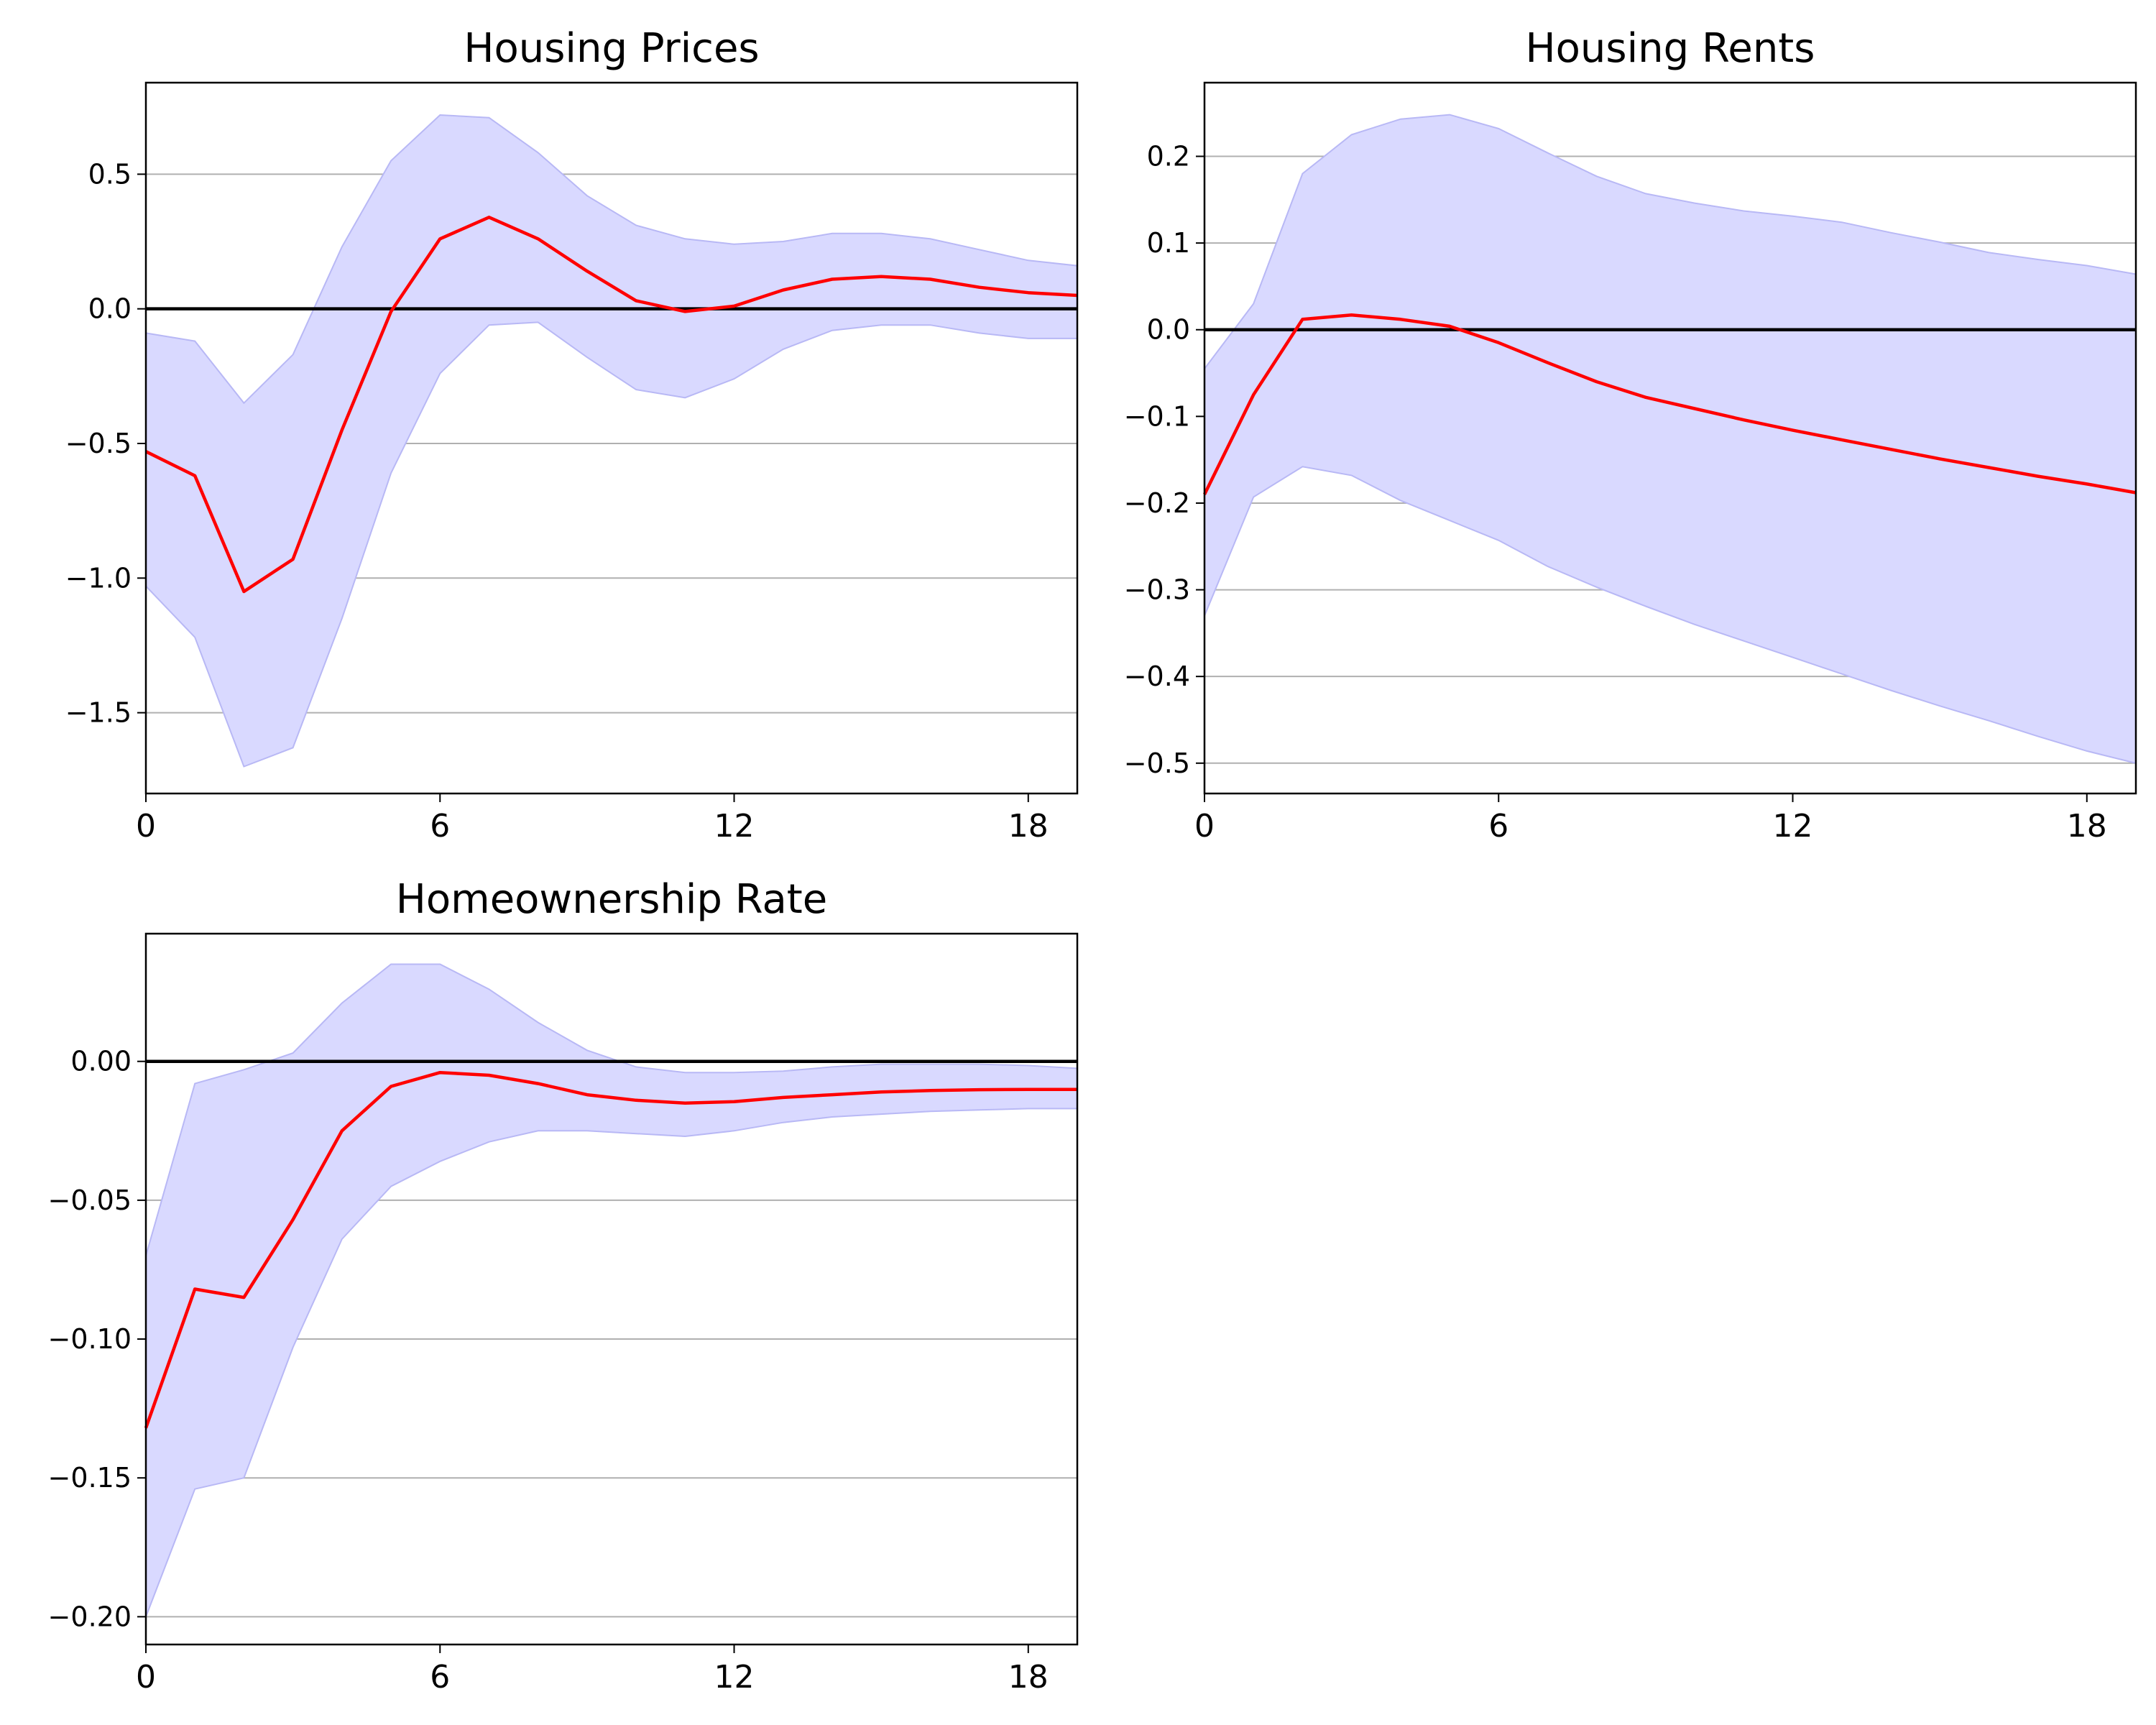 Image resolution: width=2156 pixels, height=1725 pixels. I want to click on y-tick-label: 0.00, so click(101, 1061).